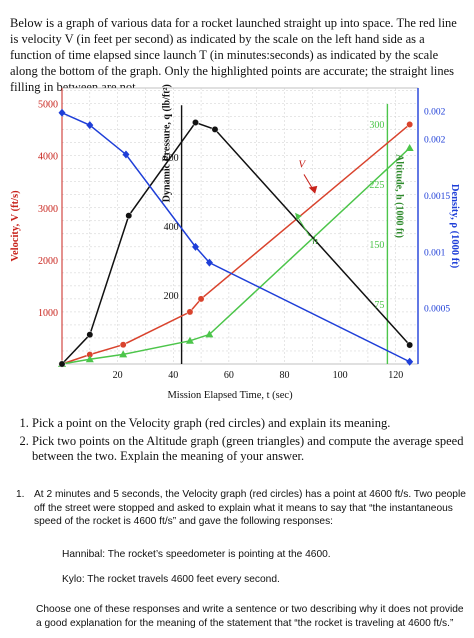 The width and height of the screenshot is (474, 638). What do you see at coordinates (437, 310) in the screenshot?
I see `density-tick-label: 0.0005` at bounding box center [437, 310].